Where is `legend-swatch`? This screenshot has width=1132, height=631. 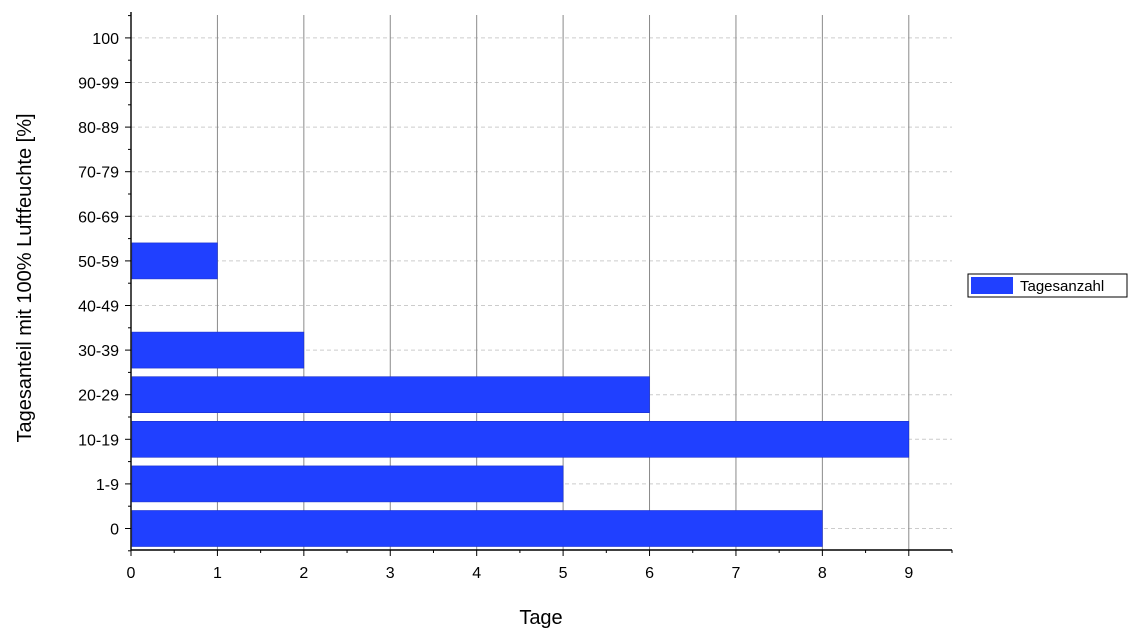 legend-swatch is located at coordinates (992, 285).